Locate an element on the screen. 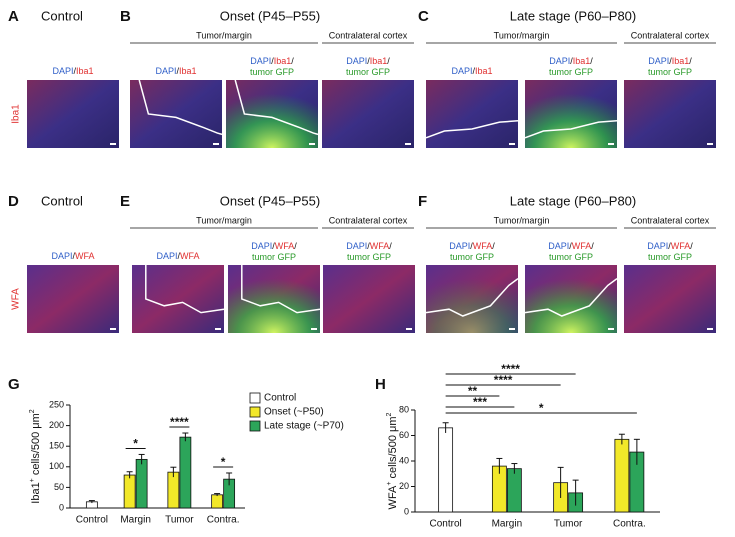  y-tick-label: 60 is located at coordinates (404, 435).